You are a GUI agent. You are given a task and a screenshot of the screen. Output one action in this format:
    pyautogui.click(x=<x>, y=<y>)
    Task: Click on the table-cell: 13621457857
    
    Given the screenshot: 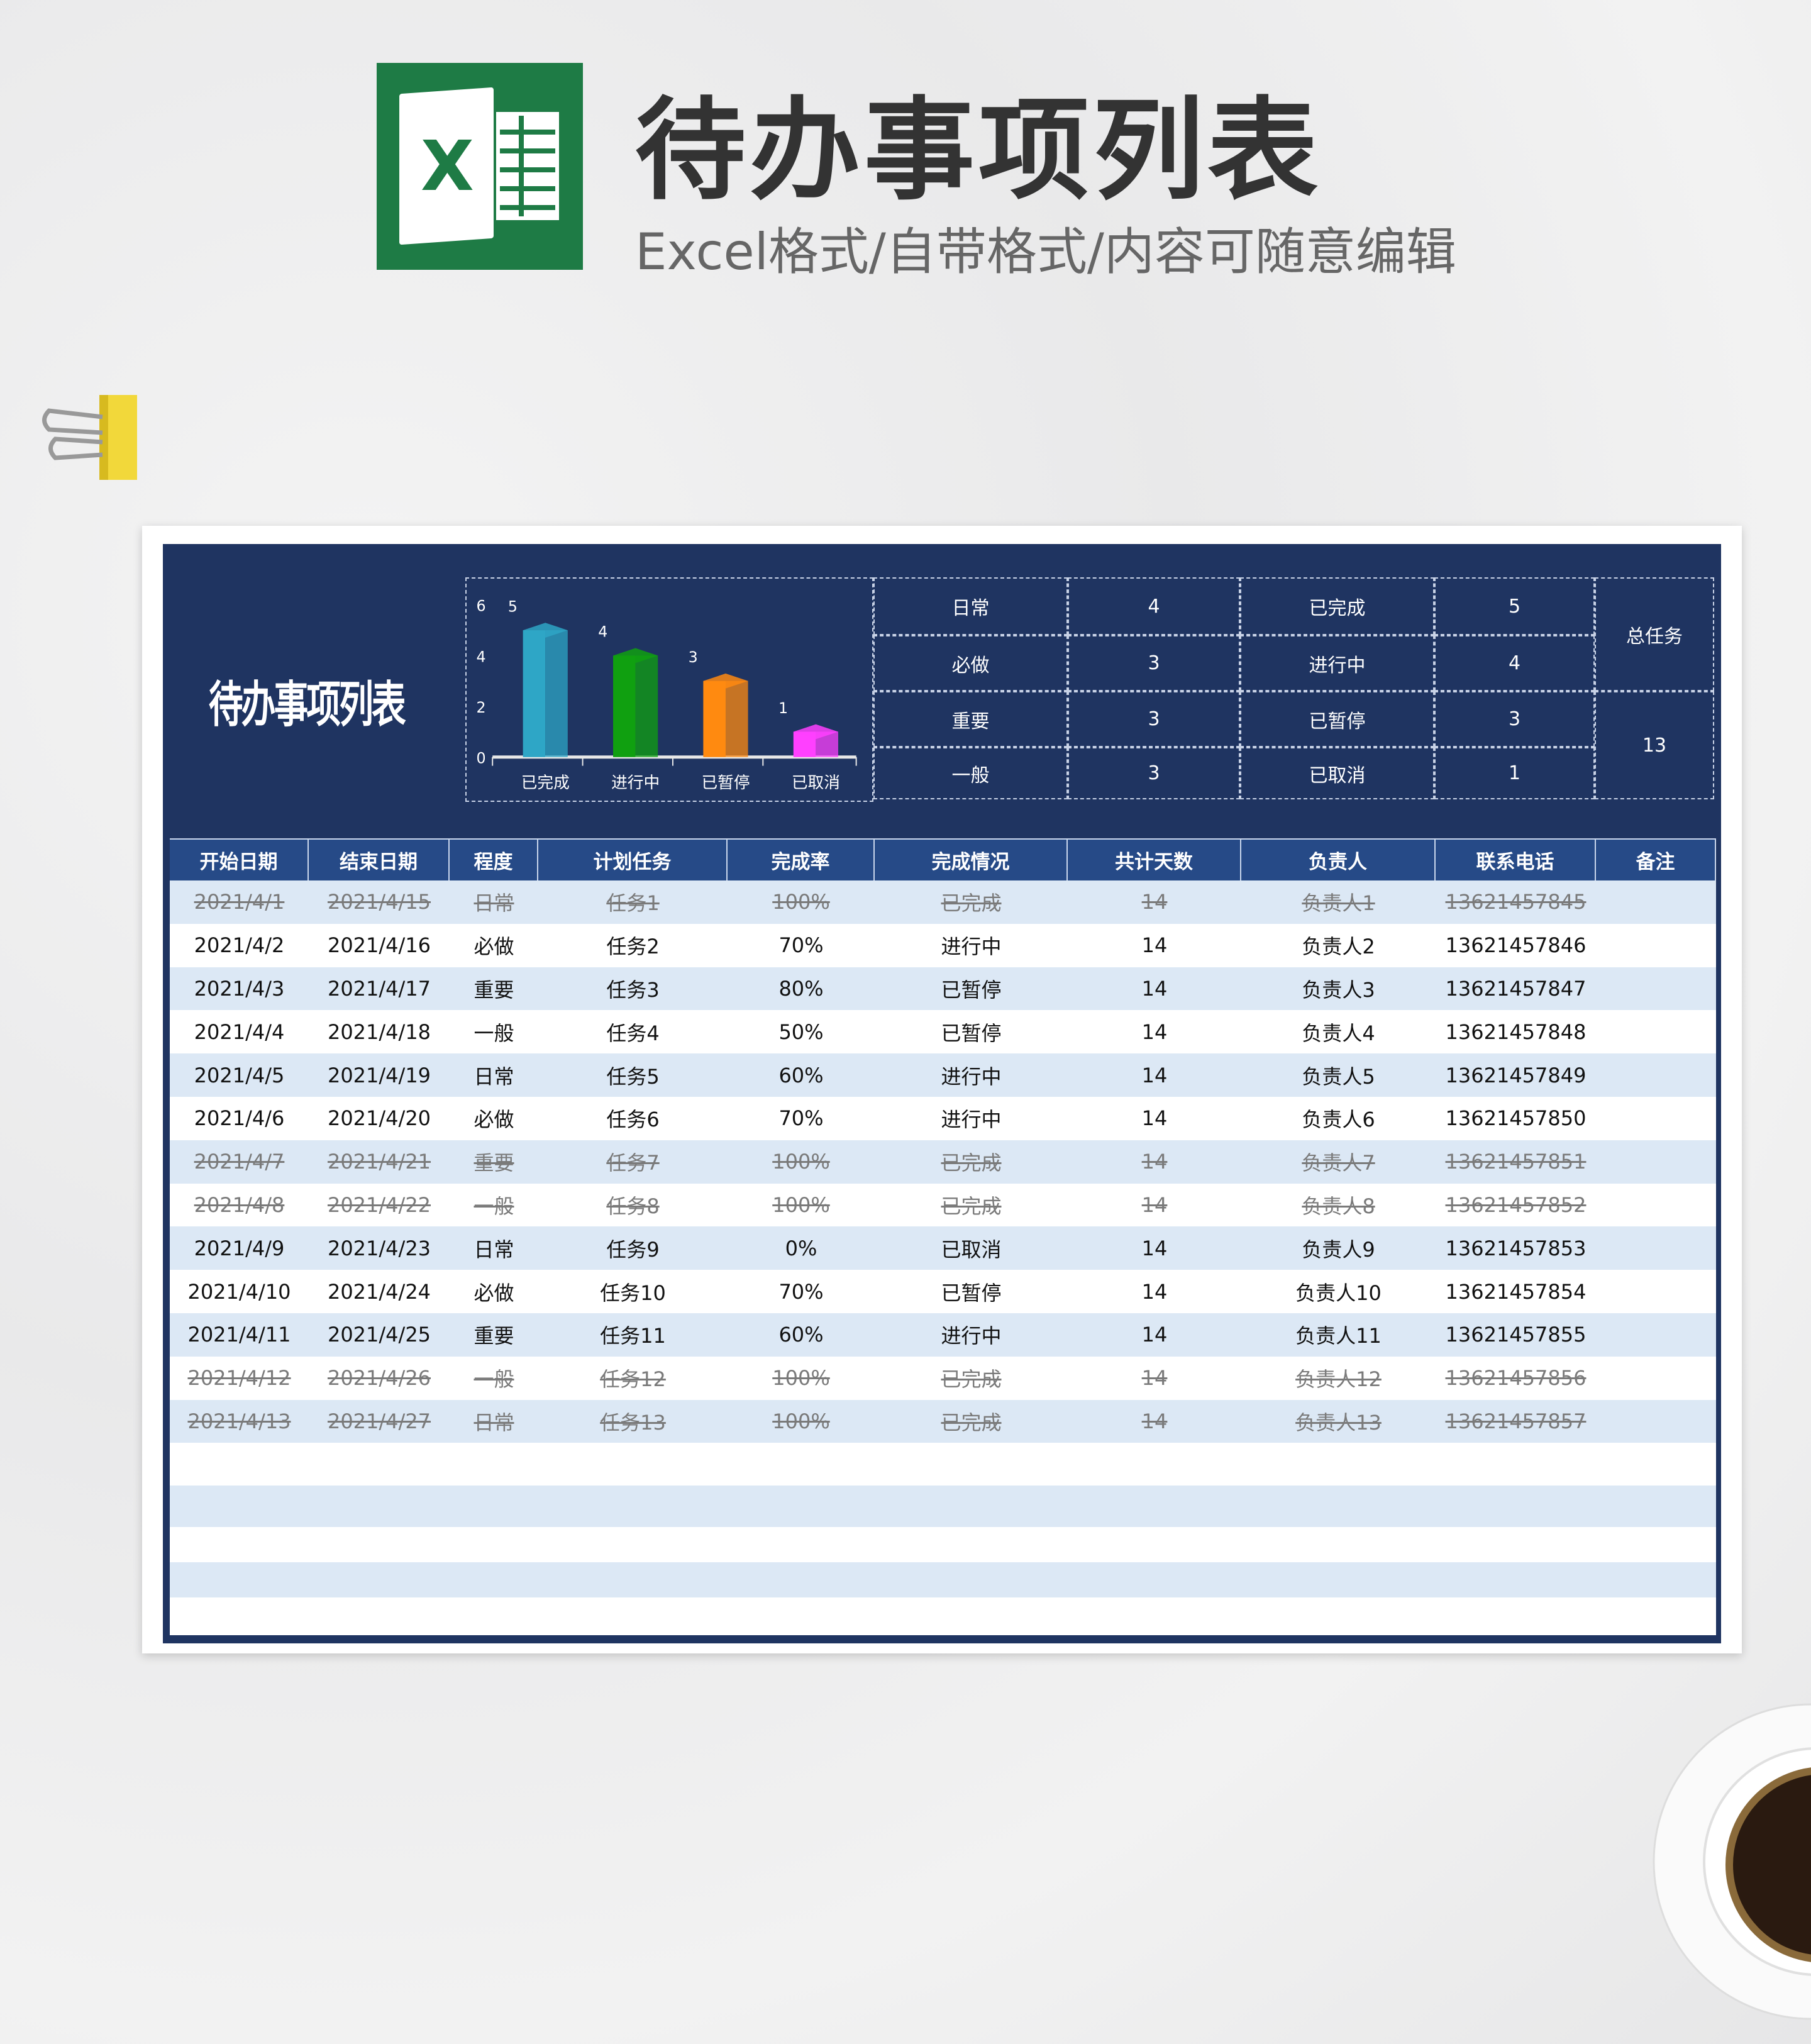 What is the action you would take?
    pyautogui.click(x=1516, y=1421)
    